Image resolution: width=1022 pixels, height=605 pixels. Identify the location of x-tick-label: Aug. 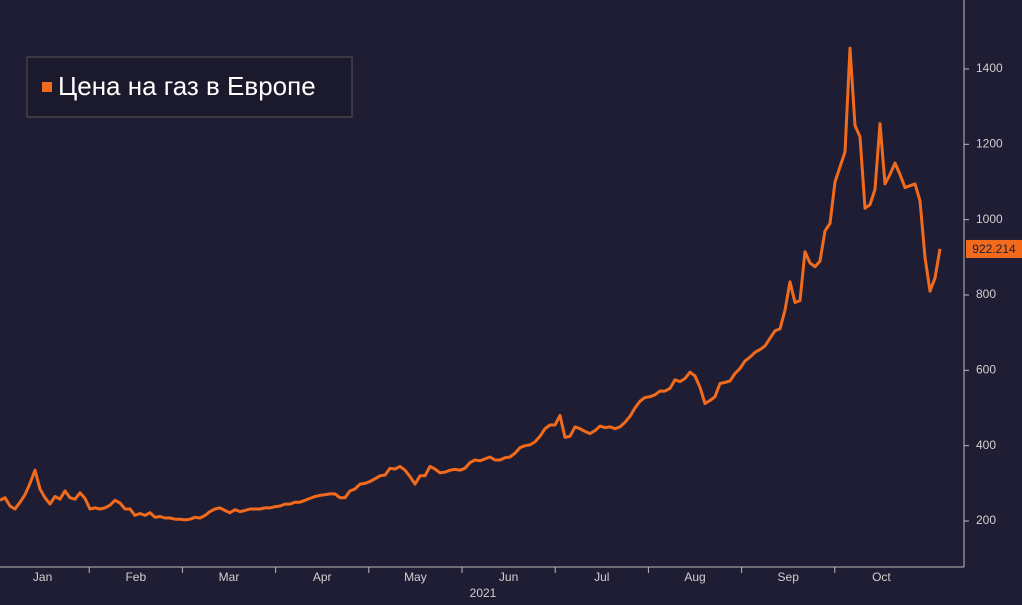
(694, 577).